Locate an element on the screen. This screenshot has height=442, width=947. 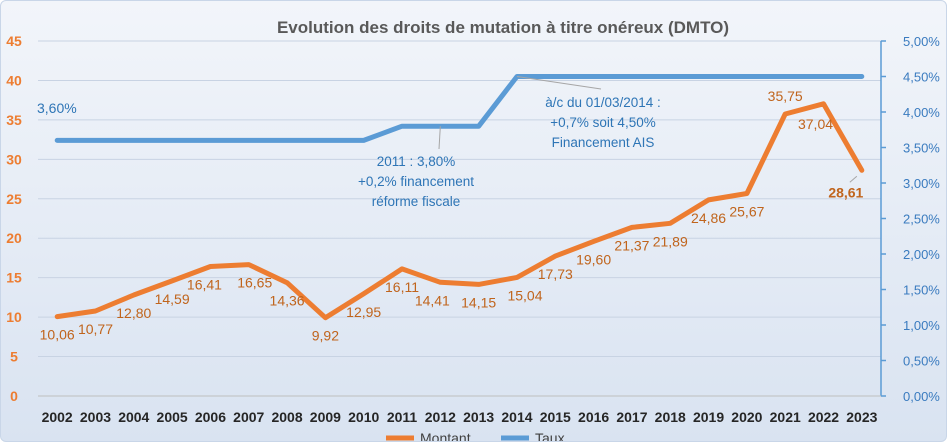
right-axis-tick: 0,50% is located at coordinates (921, 361).